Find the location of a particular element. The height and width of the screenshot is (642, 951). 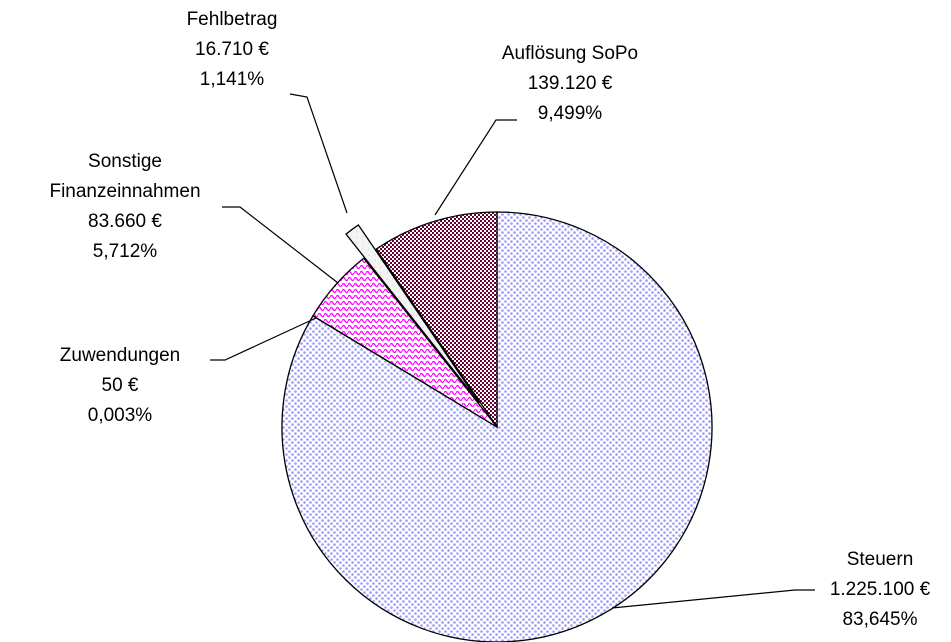

slice-label: Fehlbetrag 16.710 € 1,141% is located at coordinates (232, 50).